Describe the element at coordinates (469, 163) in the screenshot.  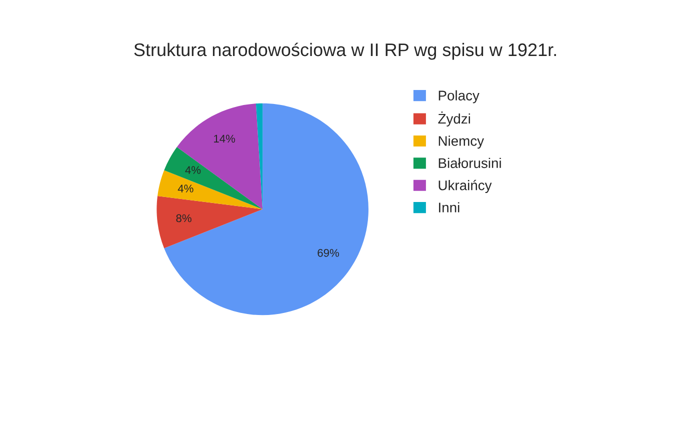
I see `legend-label: Białorusini` at that location.